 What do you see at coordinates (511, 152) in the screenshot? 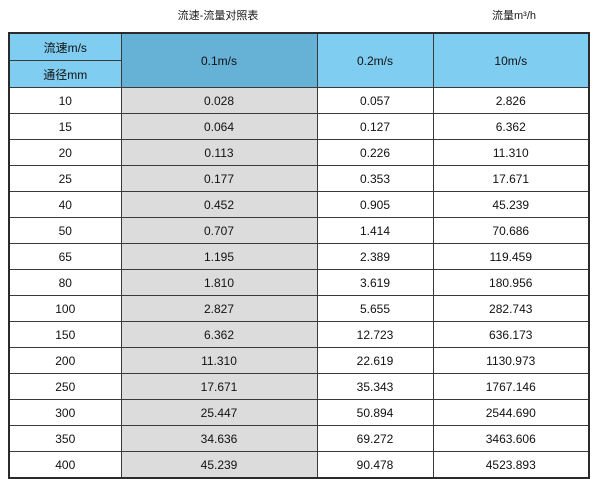
I see `cell-flow-10ms: 11.310` at bounding box center [511, 152].